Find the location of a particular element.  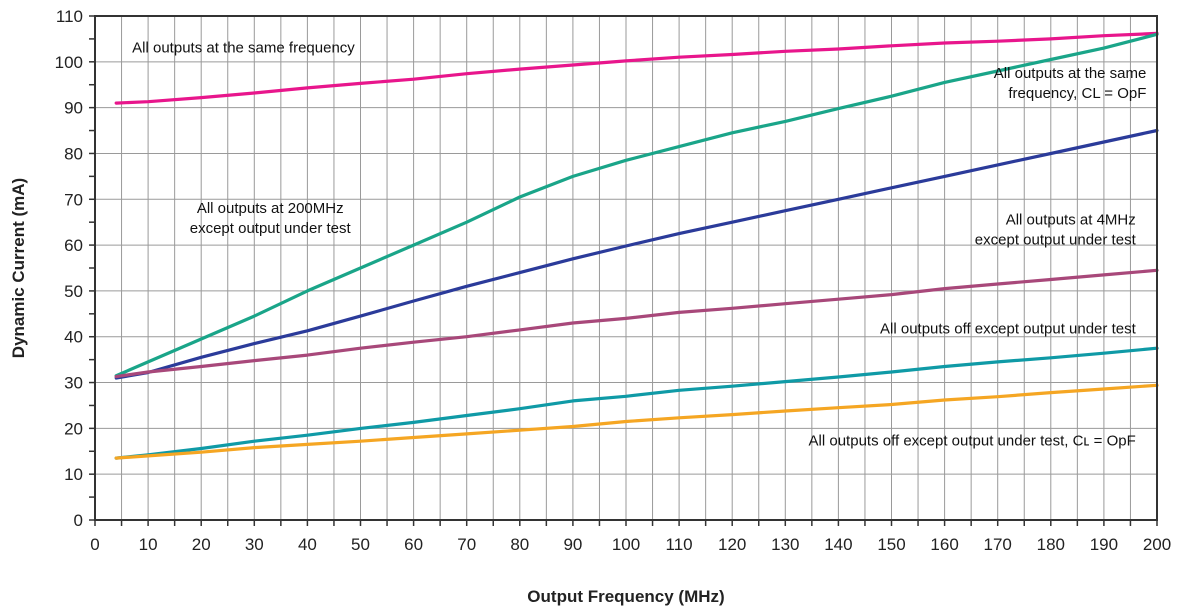

y-tick-label: 40 is located at coordinates (73, 337).